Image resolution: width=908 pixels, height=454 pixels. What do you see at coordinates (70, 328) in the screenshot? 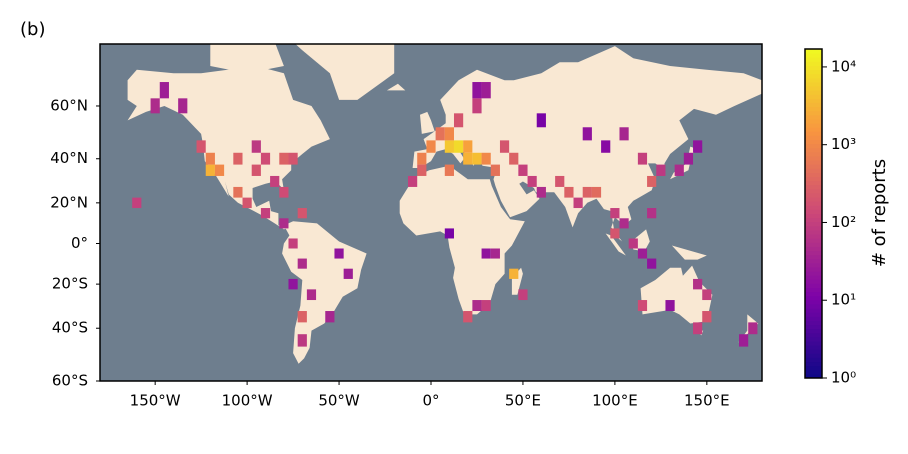
I see `y-tick-label: 40°S` at bounding box center [70, 328].